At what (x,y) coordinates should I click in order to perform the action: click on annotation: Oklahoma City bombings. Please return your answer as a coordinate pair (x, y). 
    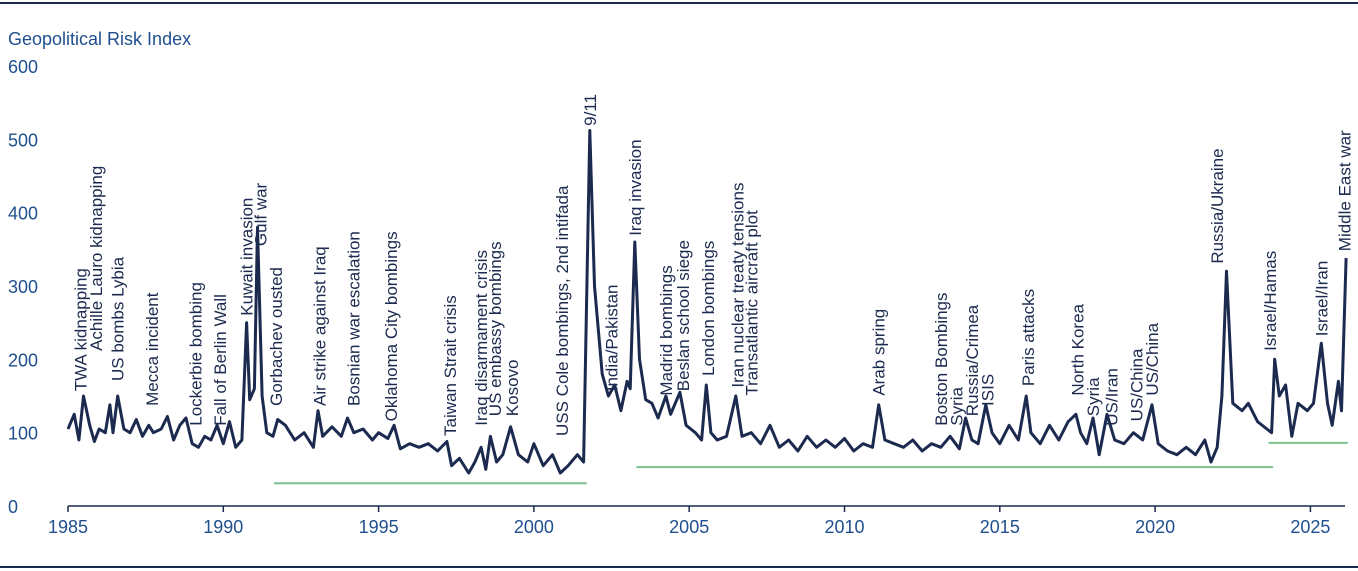
    Looking at the image, I should click on (391, 326).